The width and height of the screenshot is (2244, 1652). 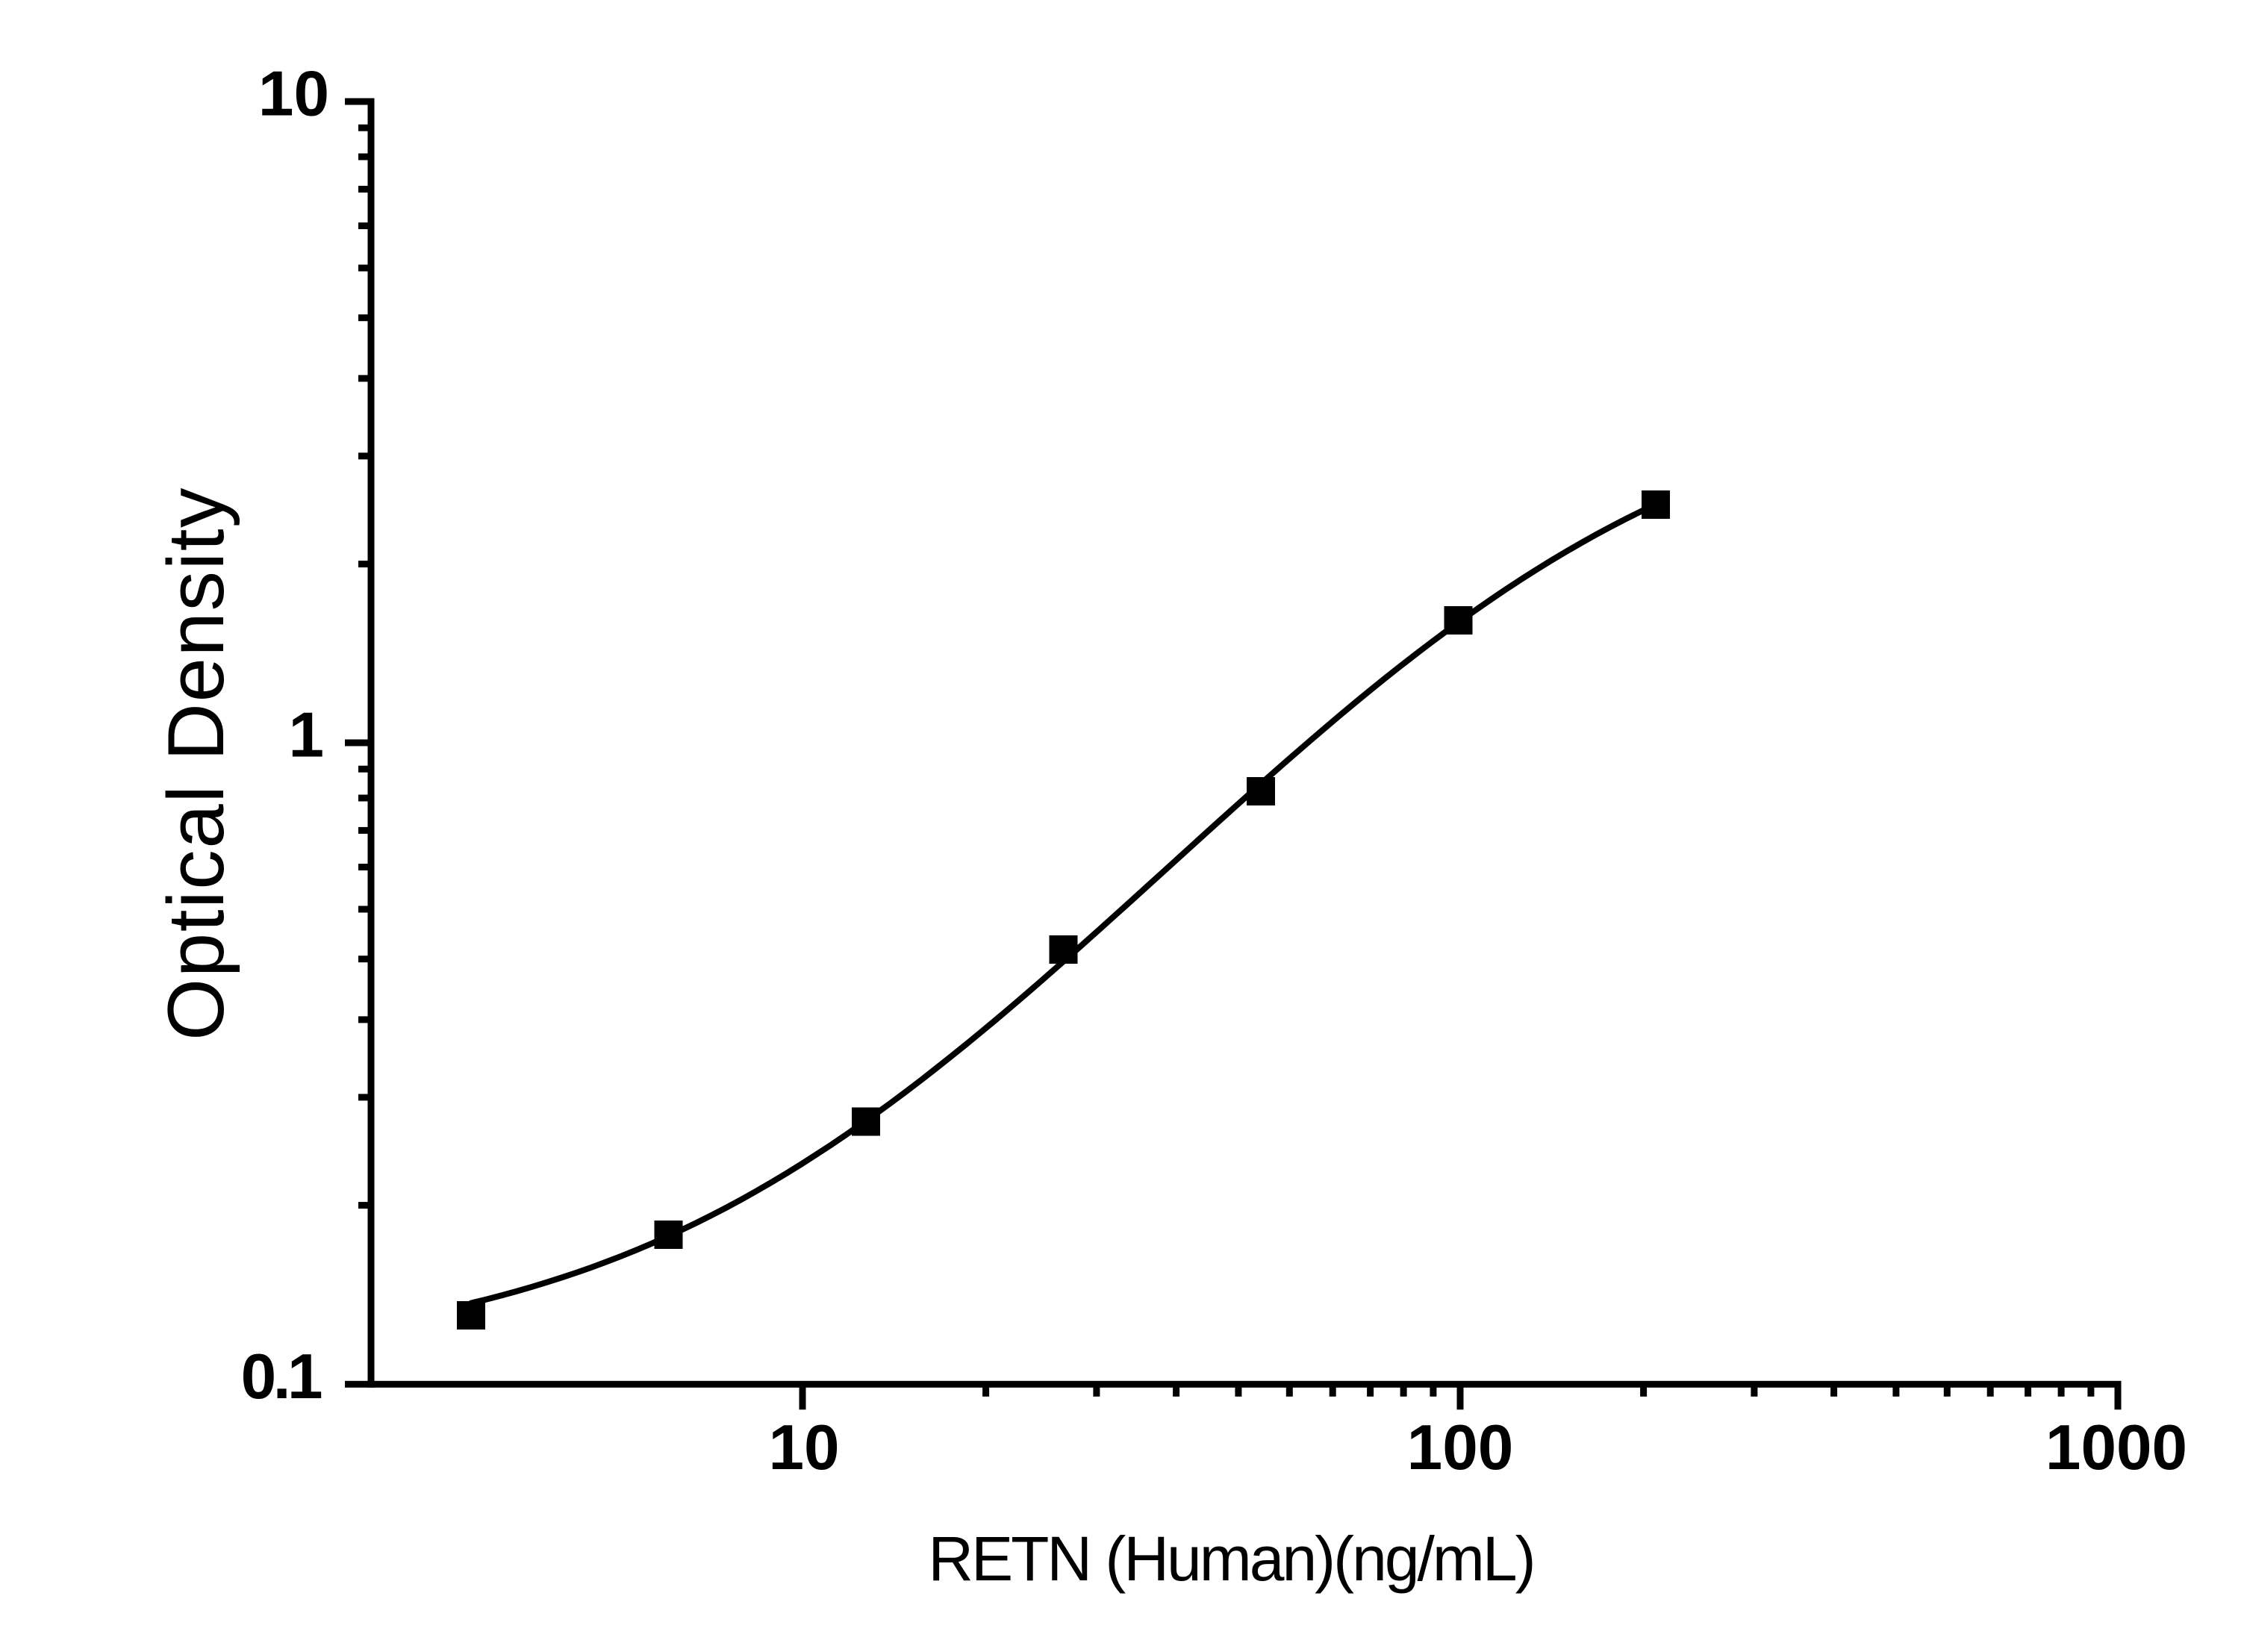 I want to click on svg-text: 1, so click(x=306, y=736).